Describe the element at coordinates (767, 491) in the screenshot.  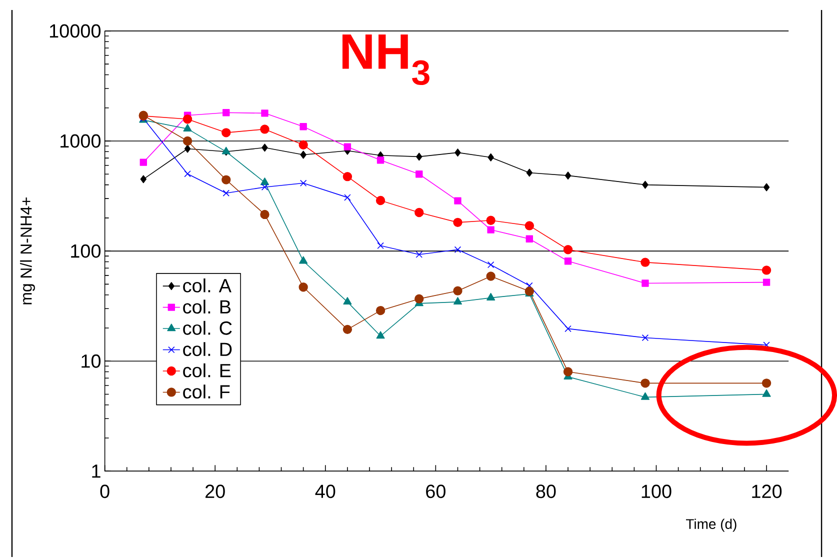
I see `x-tick-label: 120` at that location.